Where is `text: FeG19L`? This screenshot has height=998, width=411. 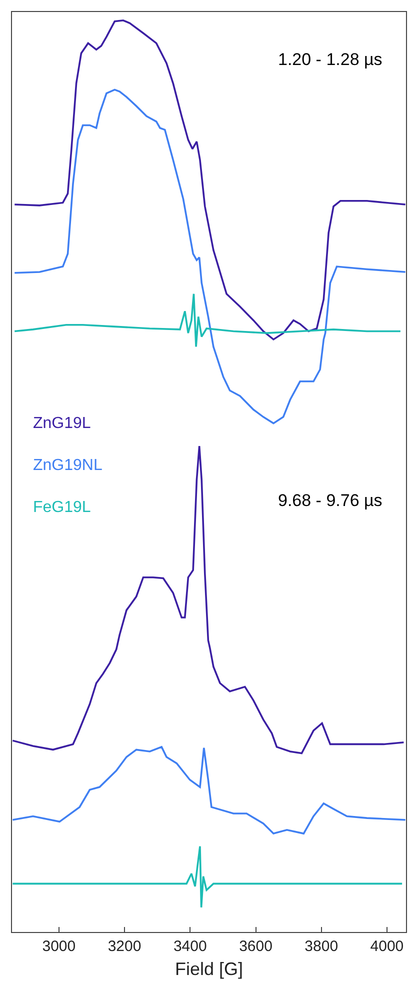
text: FeG19L is located at coordinates (62, 507).